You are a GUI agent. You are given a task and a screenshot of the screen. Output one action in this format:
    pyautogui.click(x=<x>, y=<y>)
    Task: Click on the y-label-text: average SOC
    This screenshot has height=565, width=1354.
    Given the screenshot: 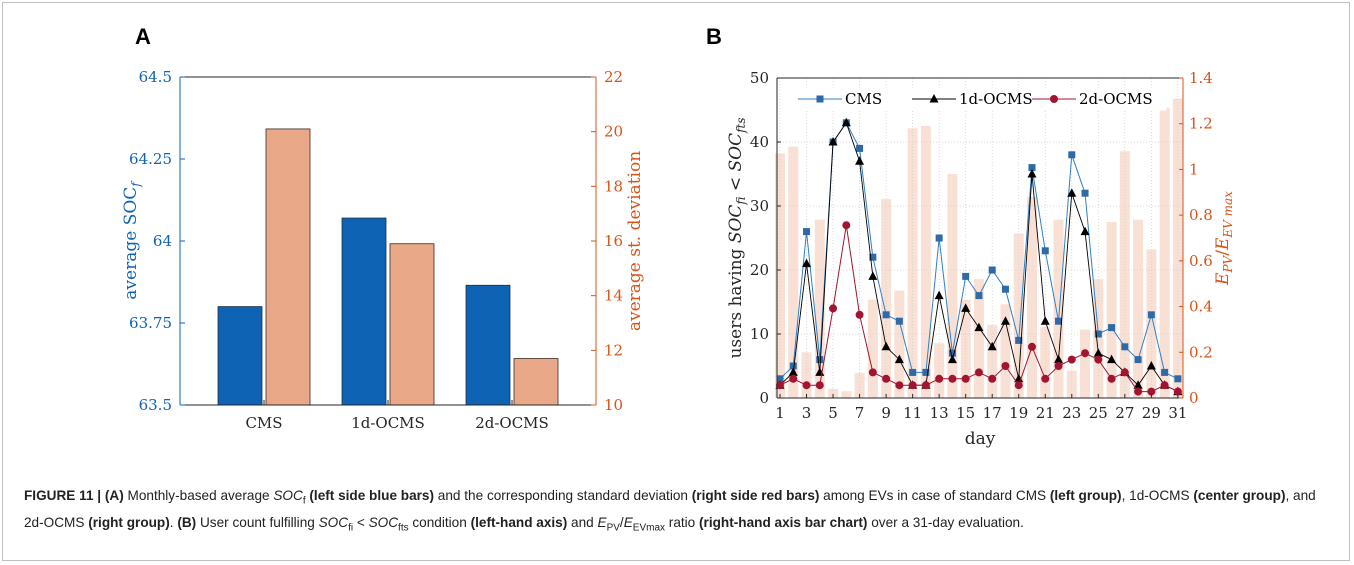 What is the action you would take?
    pyautogui.click(x=131, y=243)
    